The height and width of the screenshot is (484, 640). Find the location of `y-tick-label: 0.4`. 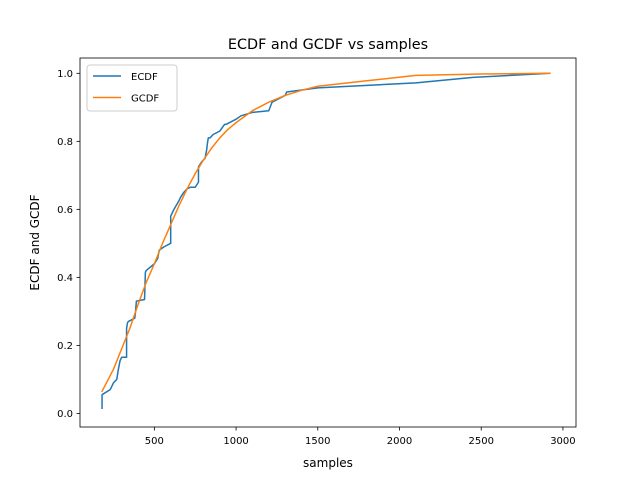

y-tick-label: 0.4 is located at coordinates (65, 278).